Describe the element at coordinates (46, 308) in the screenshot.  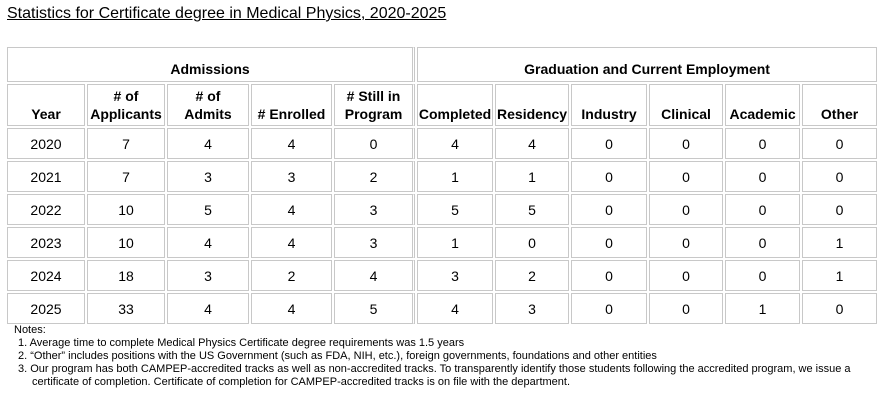
I see `table-cell: 2025` at that location.